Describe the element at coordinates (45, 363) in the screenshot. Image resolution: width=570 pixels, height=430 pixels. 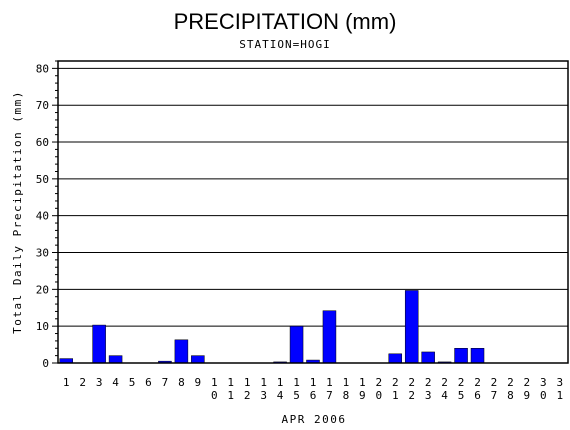
I see `y-tick-label-0: 0` at that location.